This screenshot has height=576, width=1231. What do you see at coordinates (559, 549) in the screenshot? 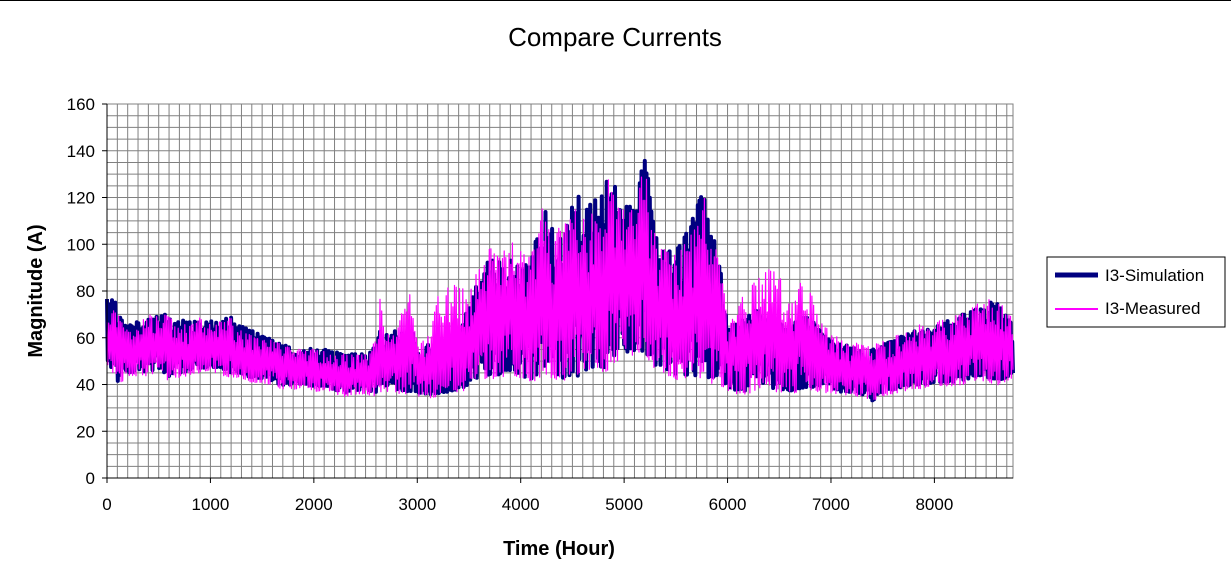
I see `x-axis-title: Time (Hour)` at bounding box center [559, 549].